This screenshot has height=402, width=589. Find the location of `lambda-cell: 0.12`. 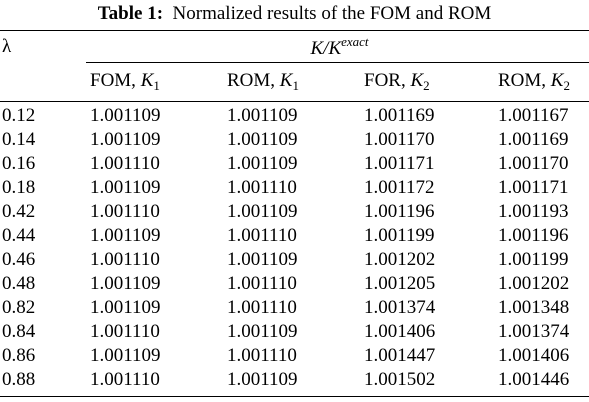

lambda-cell: 0.12 is located at coordinates (19, 115).